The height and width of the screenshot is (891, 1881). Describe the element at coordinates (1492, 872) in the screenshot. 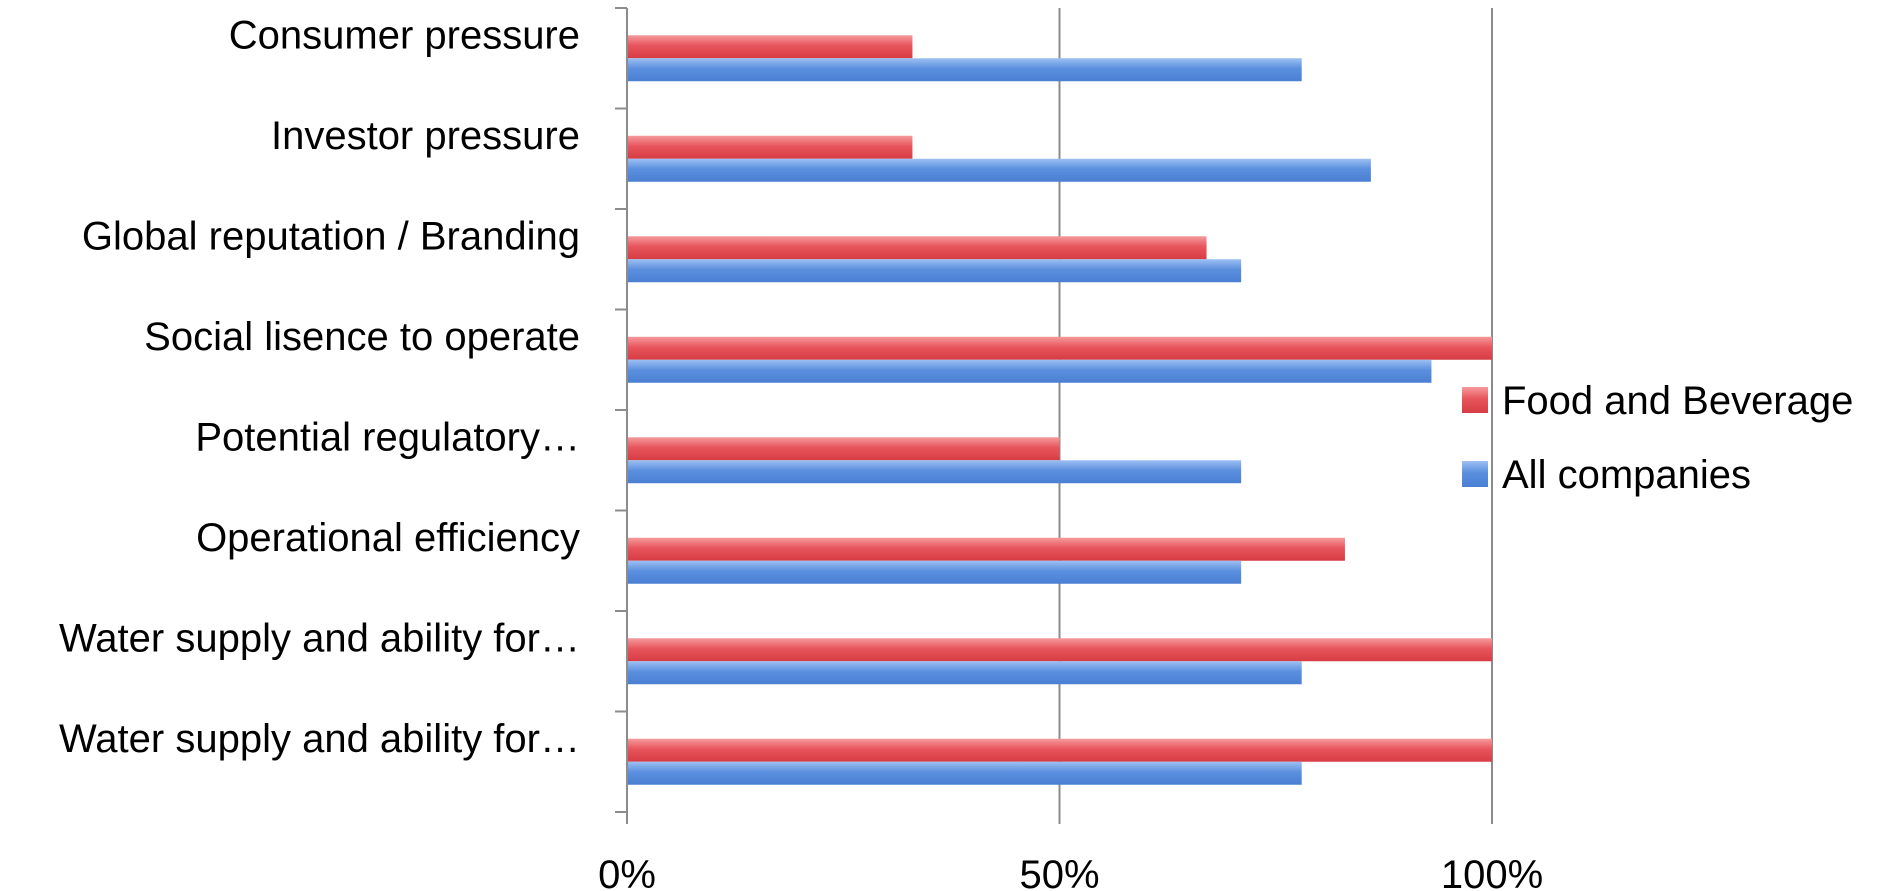

I see `x-tick-label: 100%` at that location.